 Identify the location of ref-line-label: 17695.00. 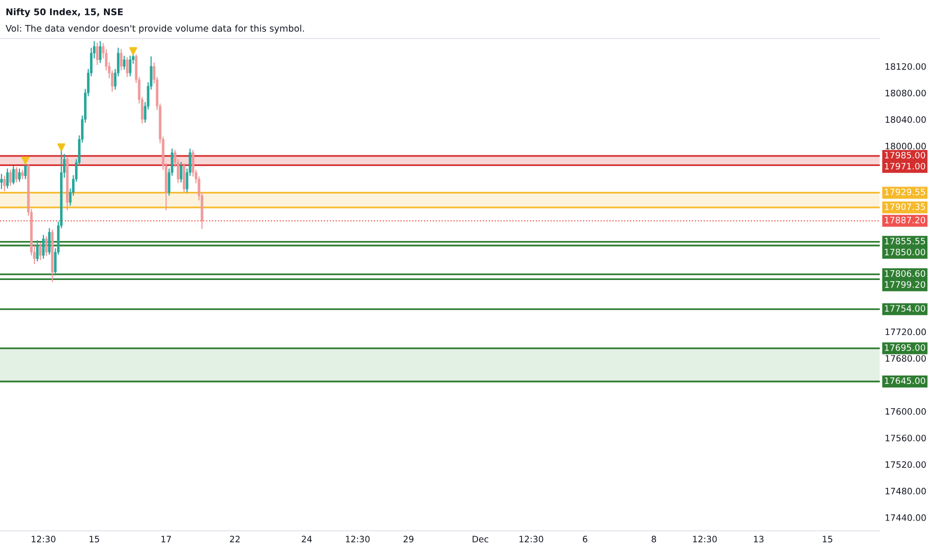
(905, 347).